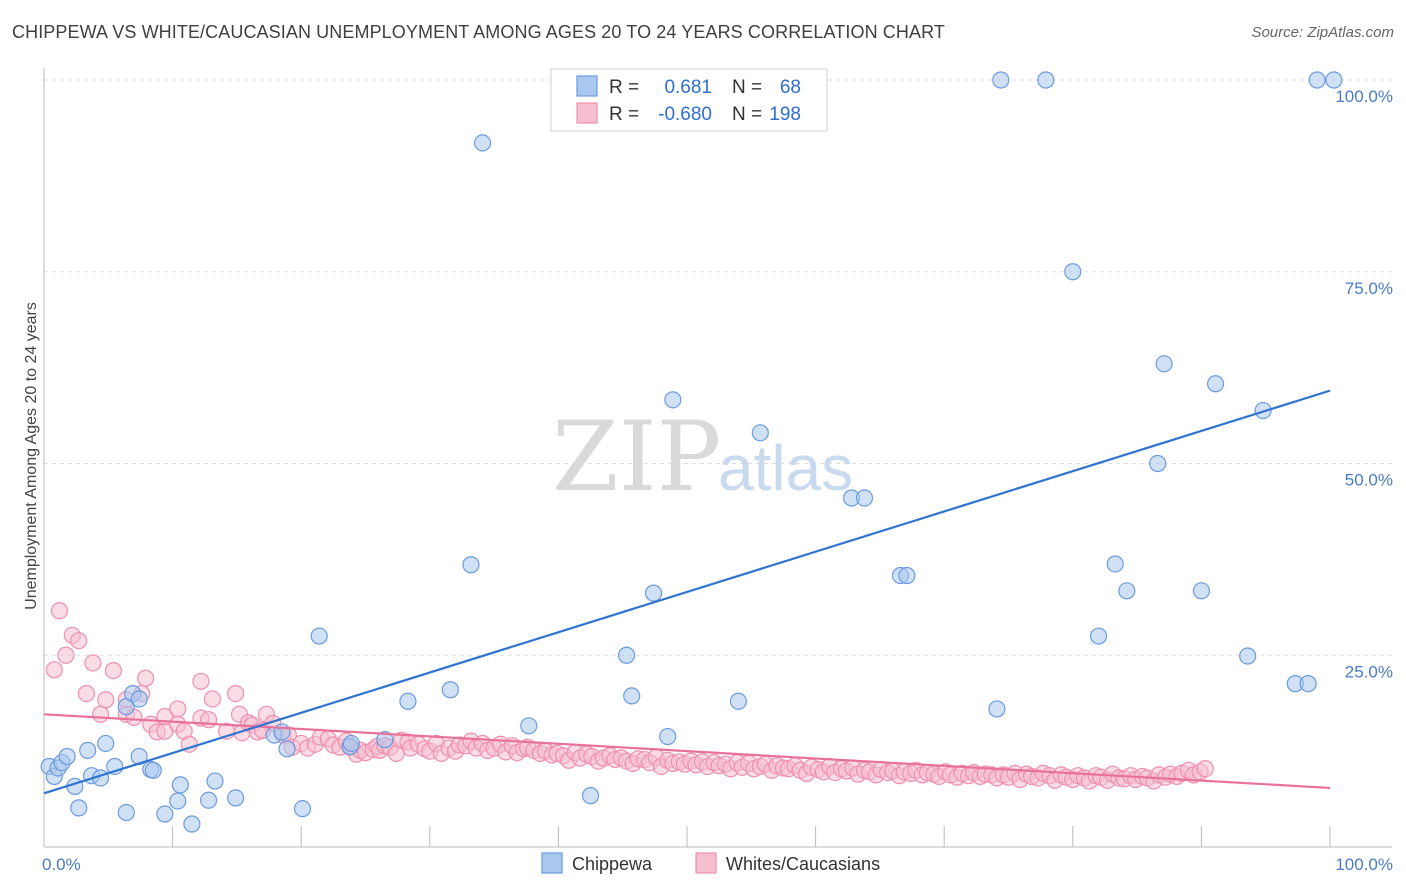  I want to click on whites-caucasians-trend-line, so click(687, 751).